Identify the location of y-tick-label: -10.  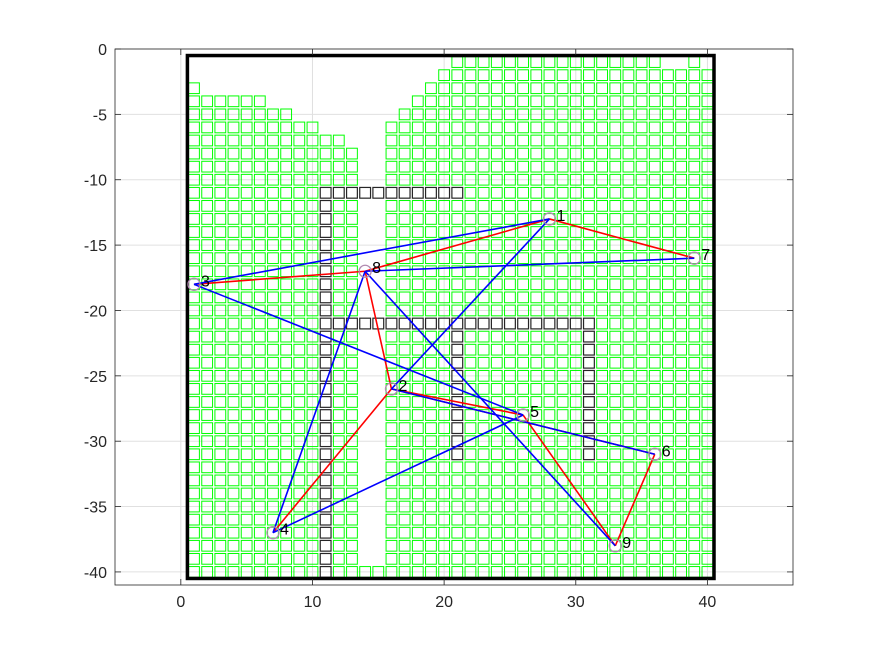
(95, 181).